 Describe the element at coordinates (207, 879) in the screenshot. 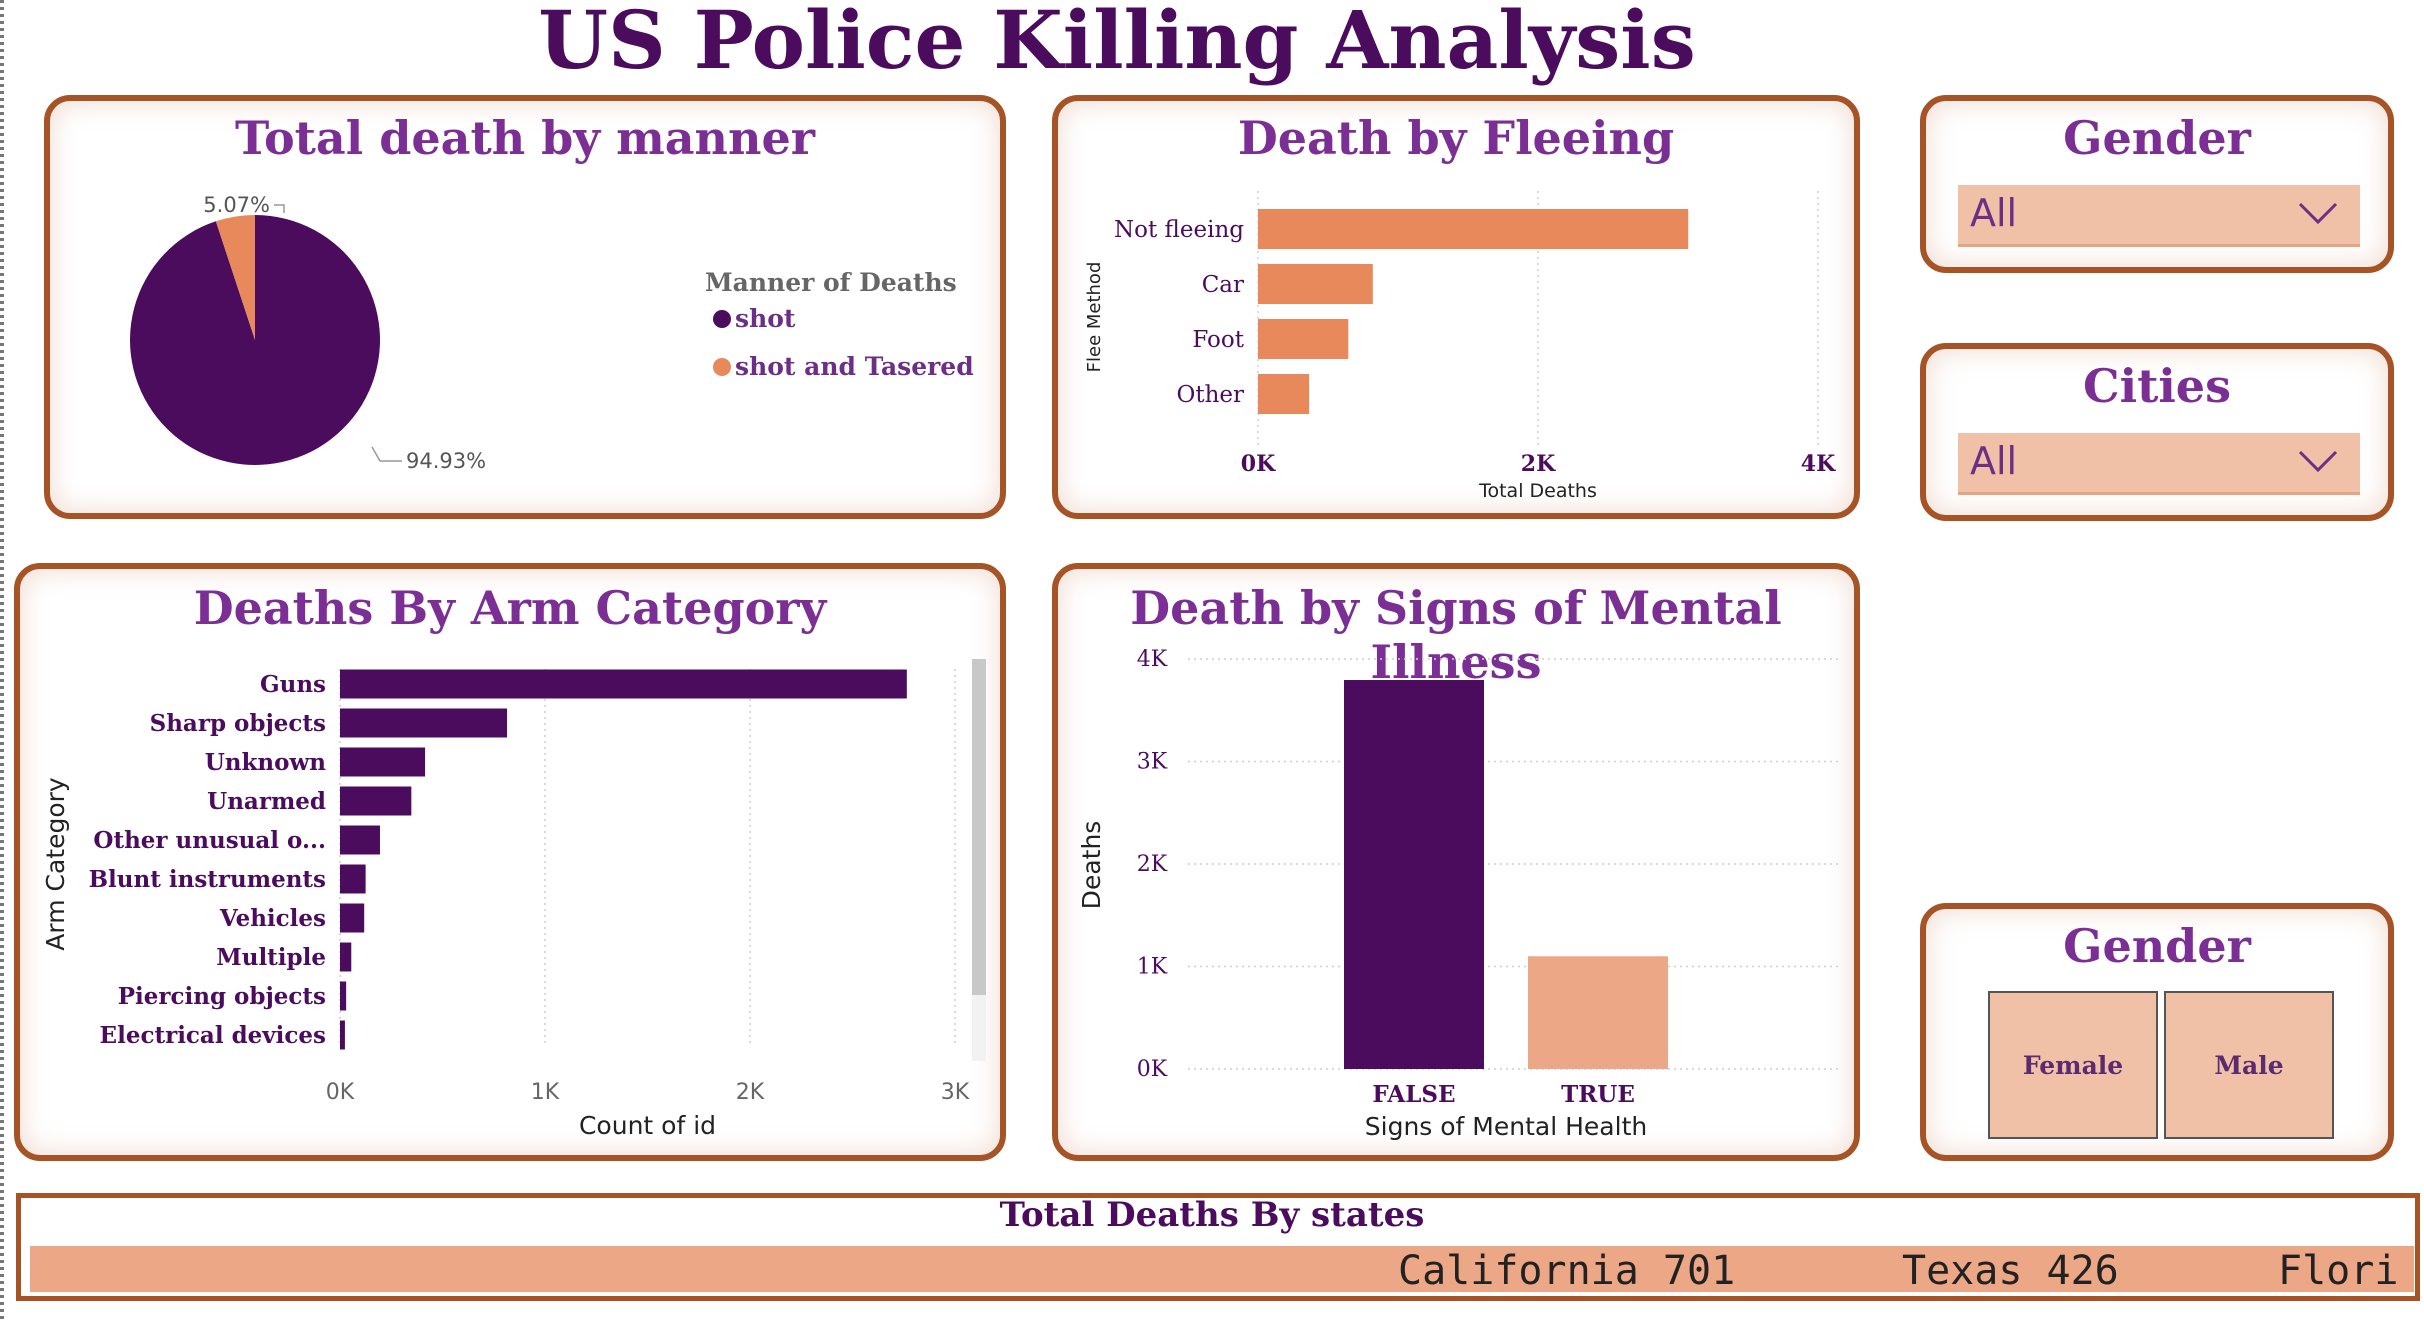

I see `category-label: Blunt instruments` at that location.